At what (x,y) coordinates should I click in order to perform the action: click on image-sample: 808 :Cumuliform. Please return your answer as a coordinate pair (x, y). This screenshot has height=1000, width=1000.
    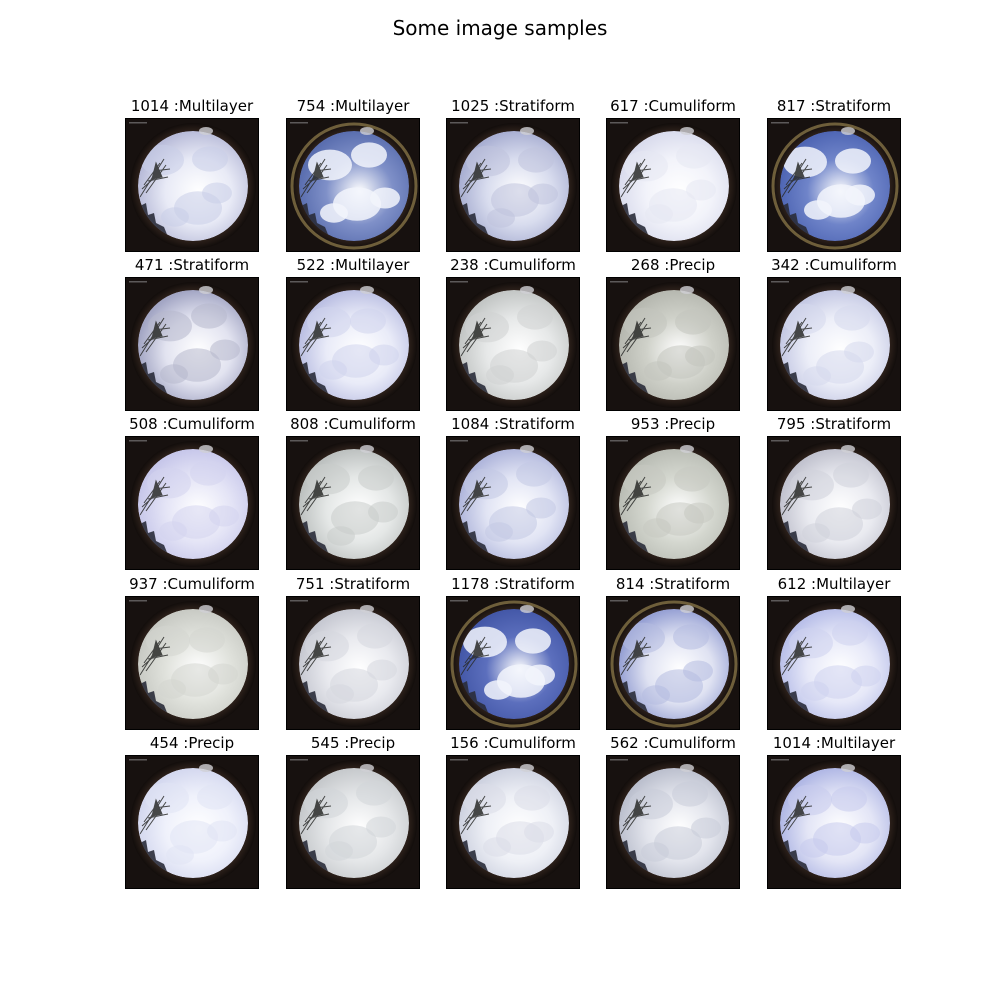
    Looking at the image, I should click on (353, 495).